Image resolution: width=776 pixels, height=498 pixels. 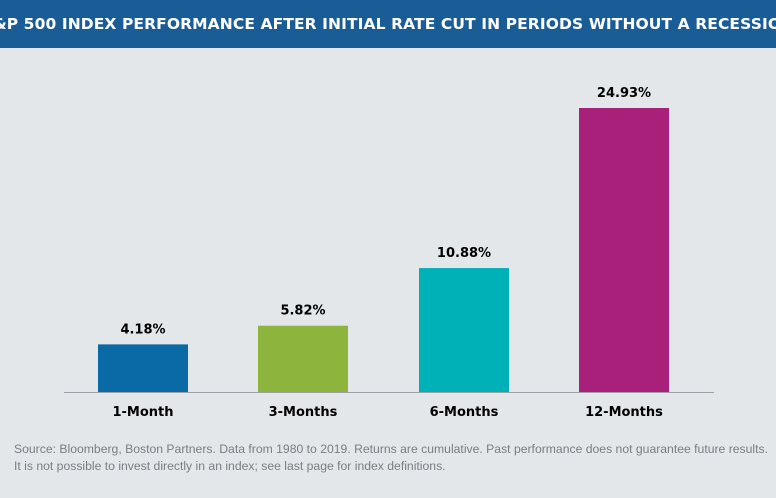 What do you see at coordinates (303, 358) in the screenshot?
I see `bar-3-months` at bounding box center [303, 358].